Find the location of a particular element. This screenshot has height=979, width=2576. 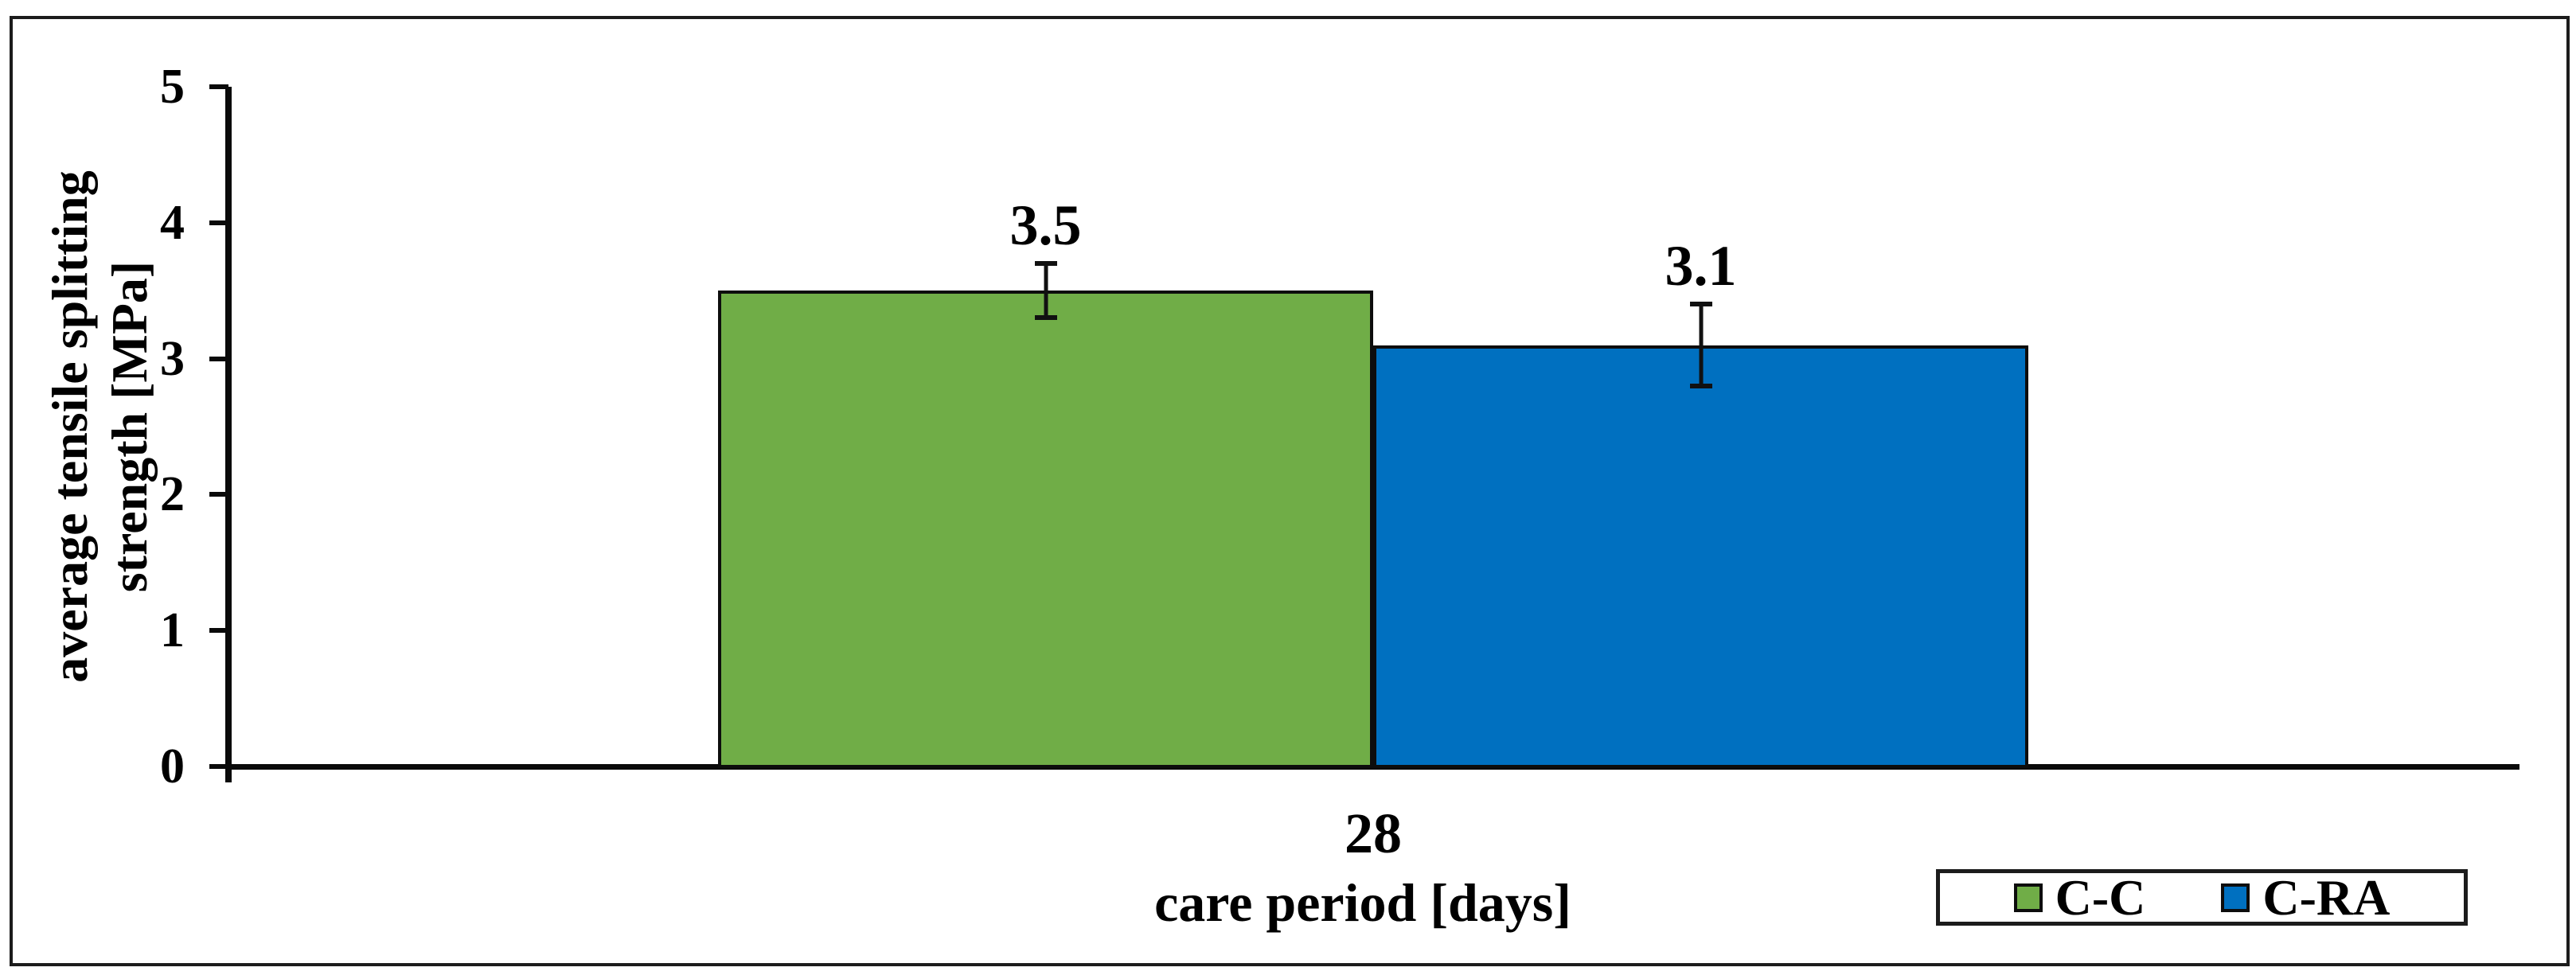

legend-item: C-C is located at coordinates (2079, 897).